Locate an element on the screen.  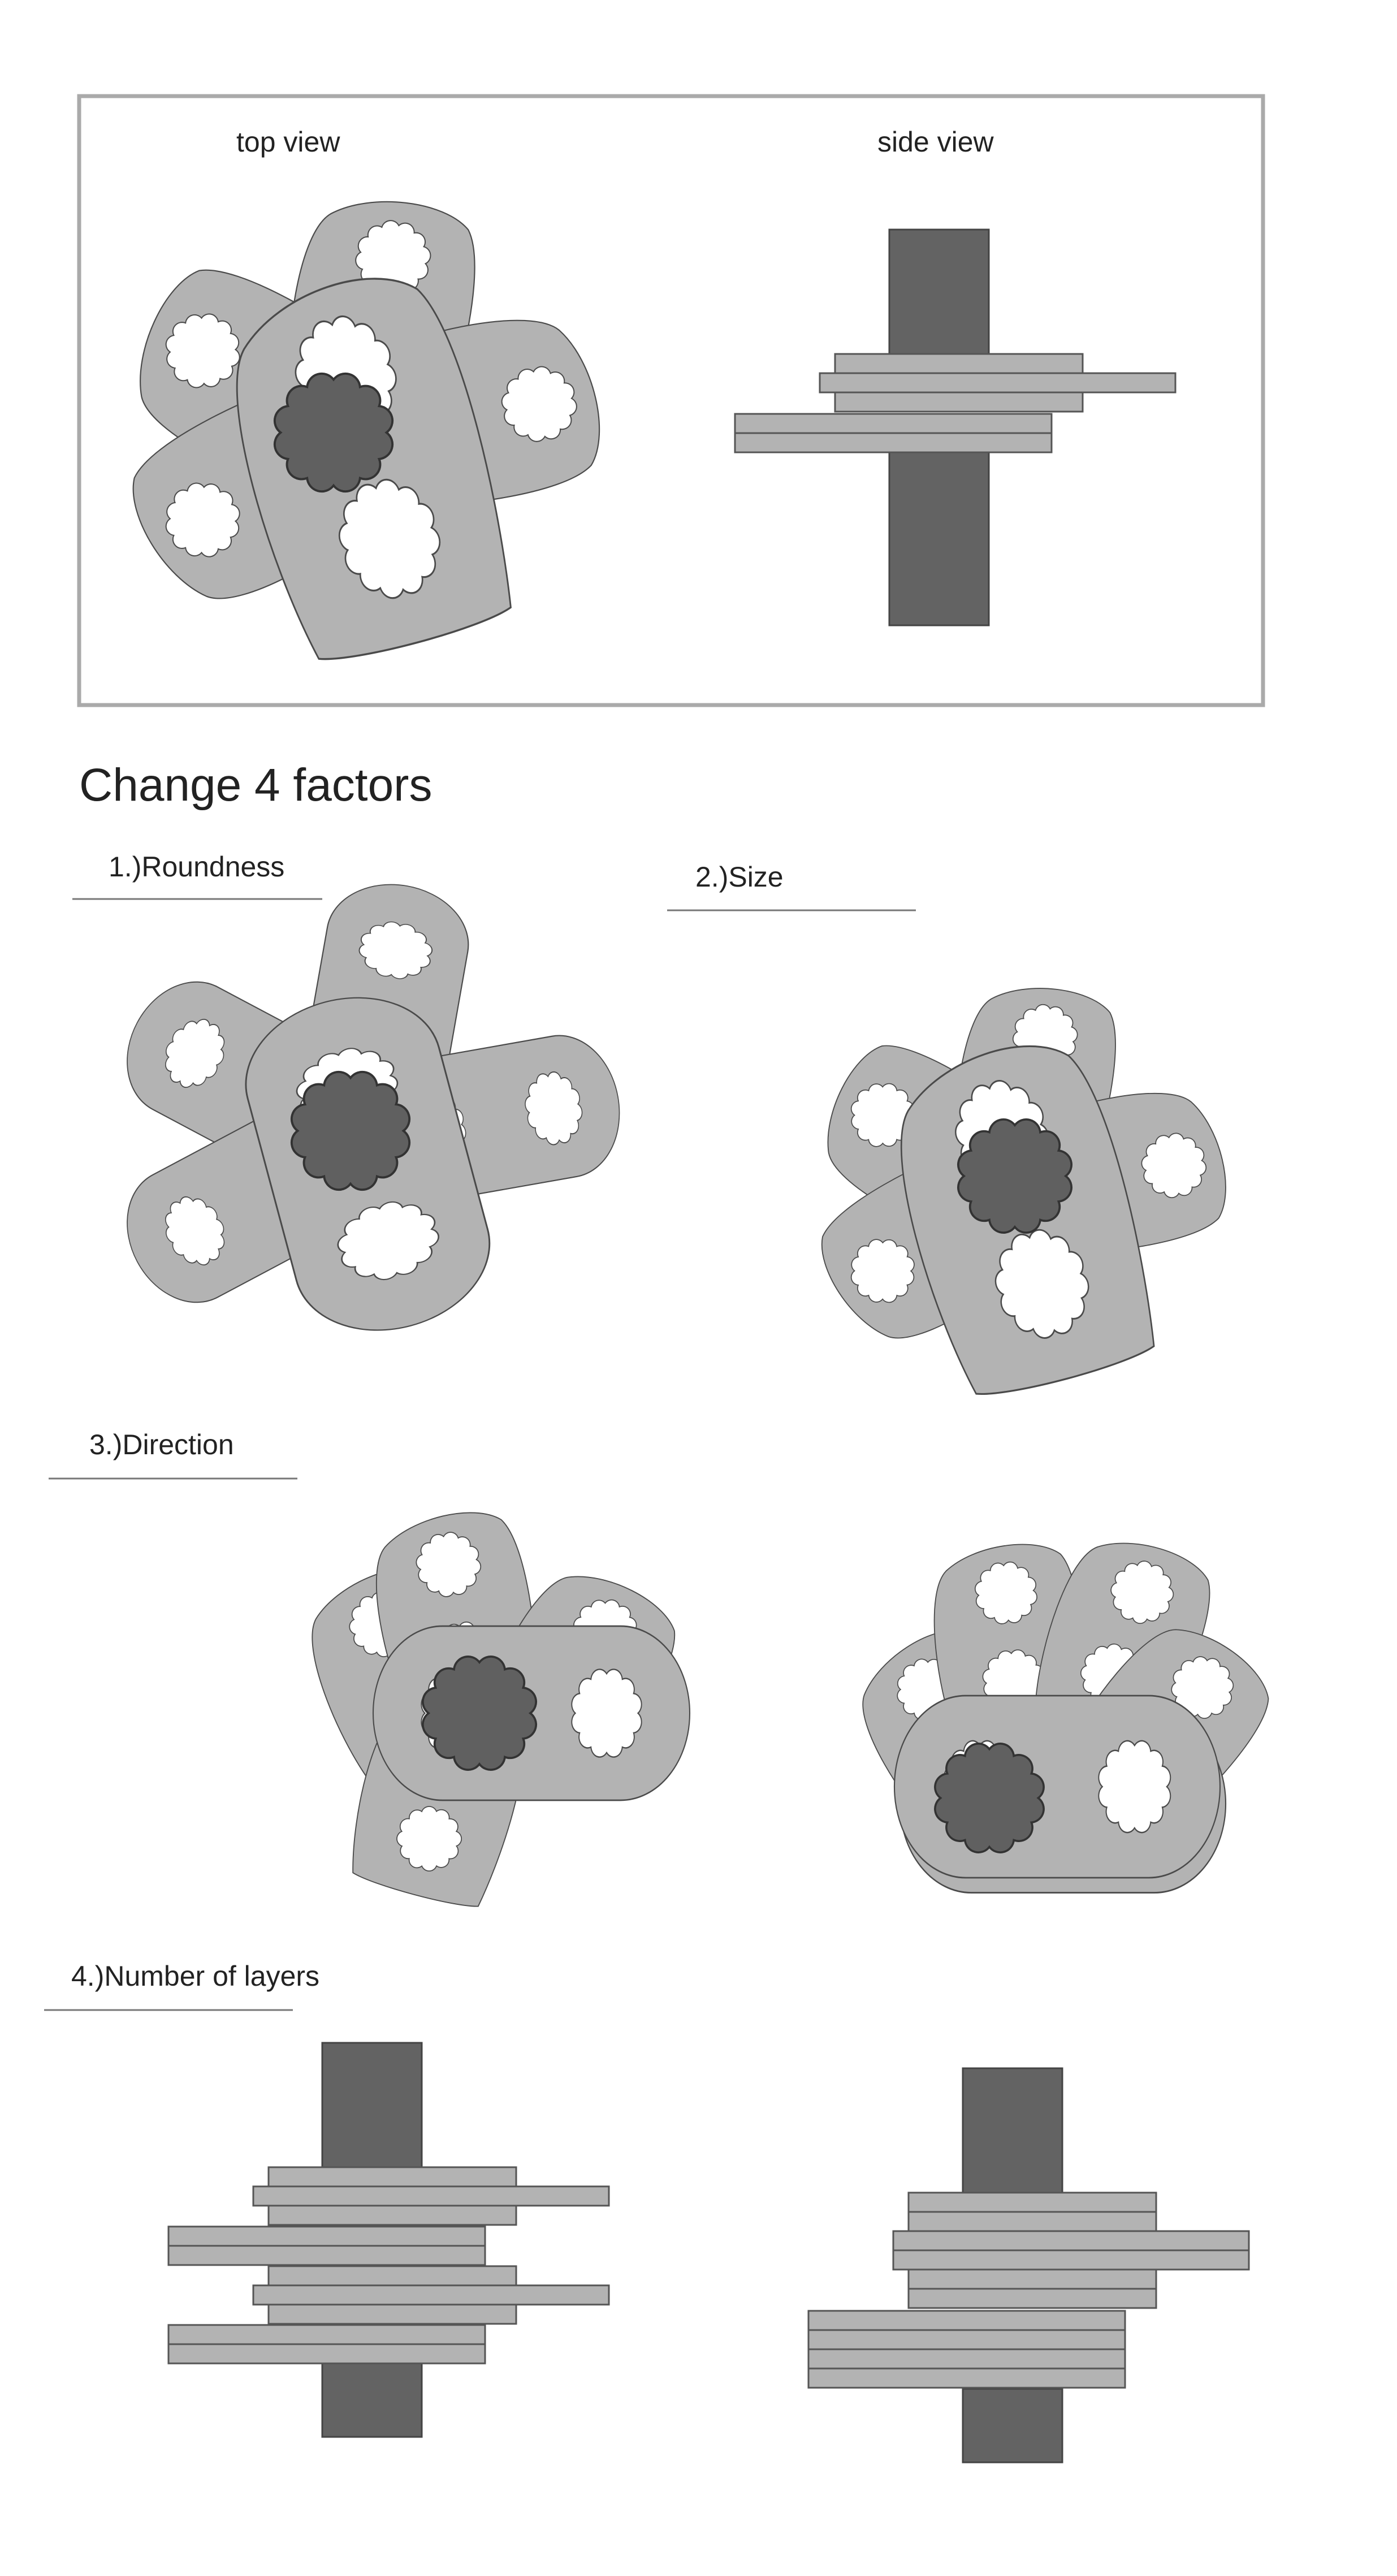
factor-direction-label: 3.)Direction is located at coordinates (161, 1444).